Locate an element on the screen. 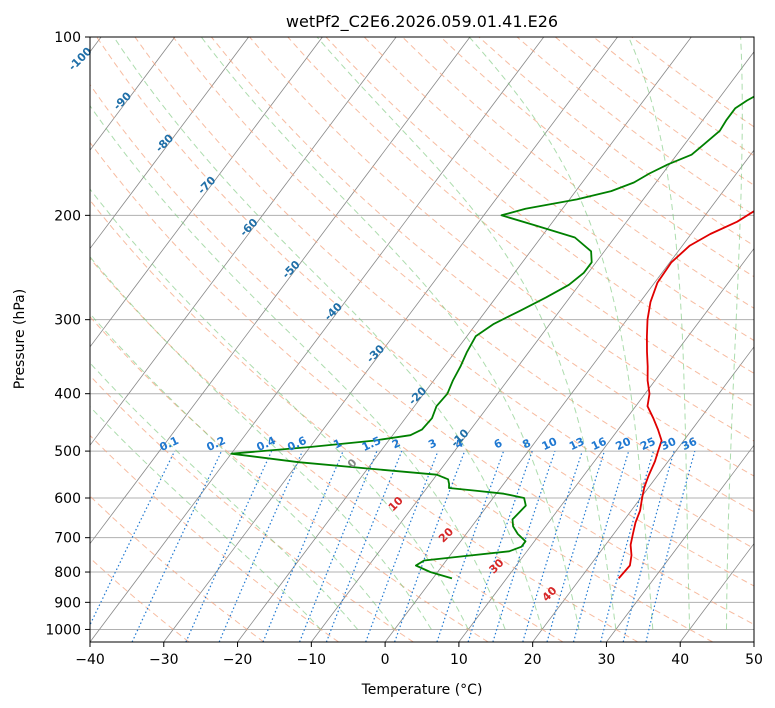  y-tick-label: 200 is located at coordinates (67, 216).